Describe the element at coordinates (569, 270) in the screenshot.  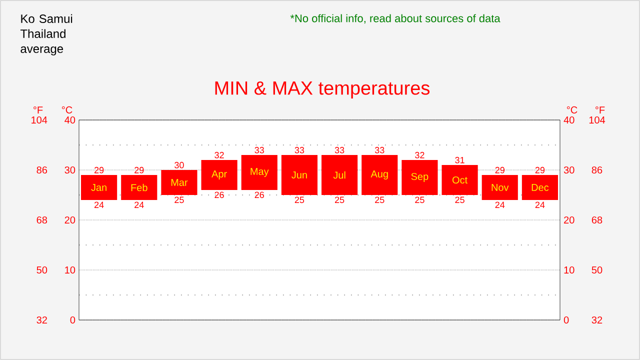
I see `y2-tick-label: 10` at that location.